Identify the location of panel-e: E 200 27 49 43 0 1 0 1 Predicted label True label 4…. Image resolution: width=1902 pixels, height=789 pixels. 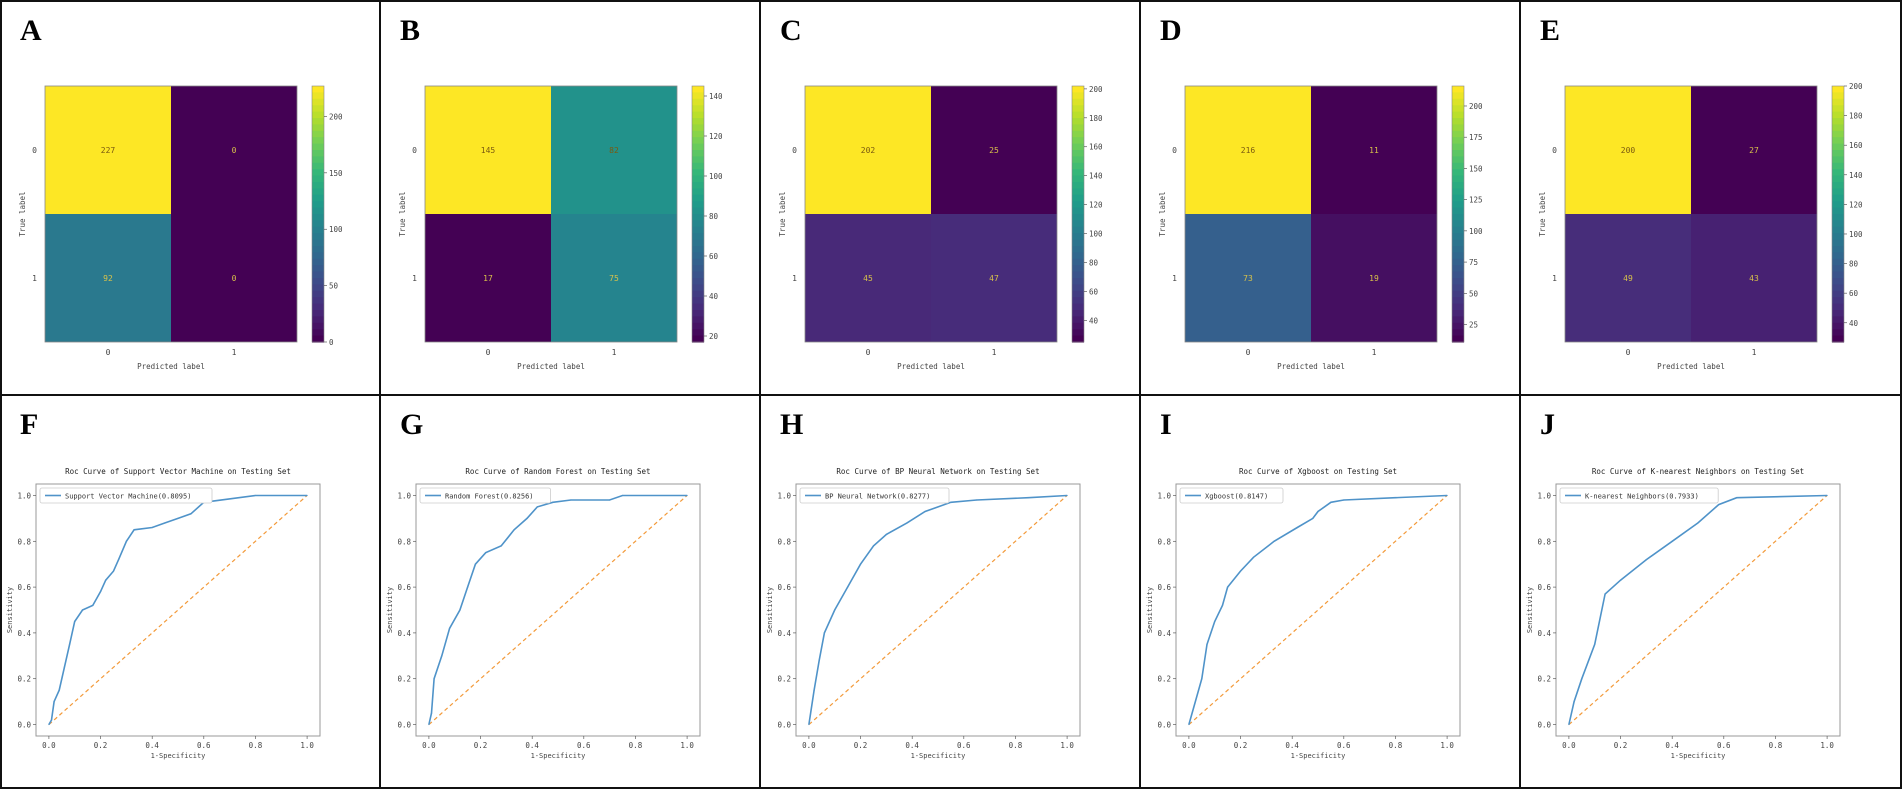
(1710, 197).